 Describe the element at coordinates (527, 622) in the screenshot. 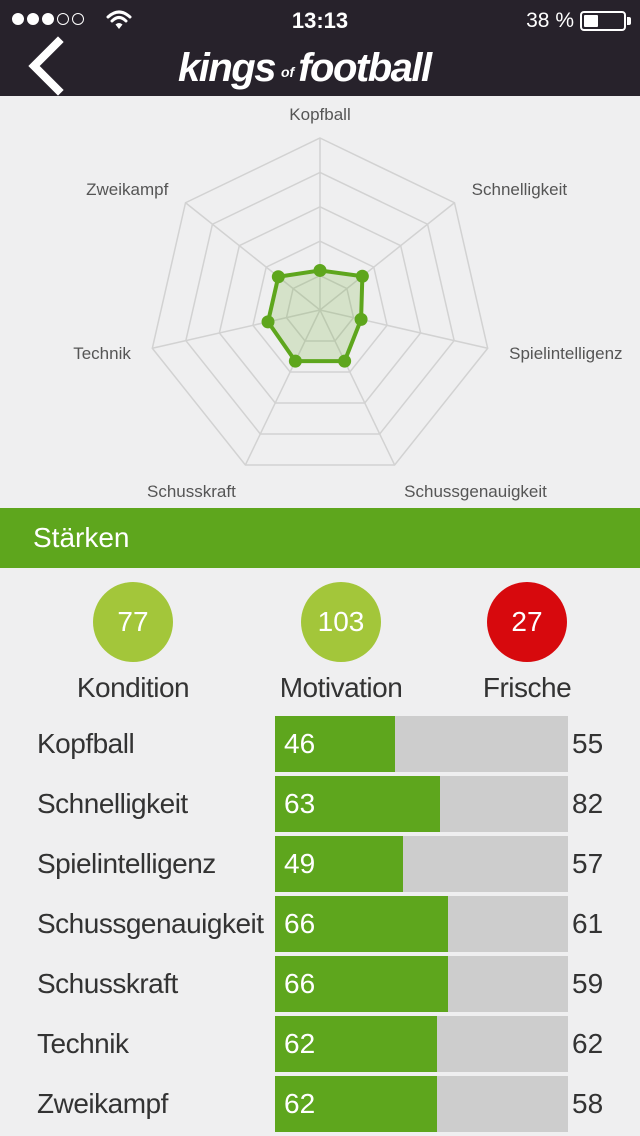

I see `frische-badge: 27` at that location.